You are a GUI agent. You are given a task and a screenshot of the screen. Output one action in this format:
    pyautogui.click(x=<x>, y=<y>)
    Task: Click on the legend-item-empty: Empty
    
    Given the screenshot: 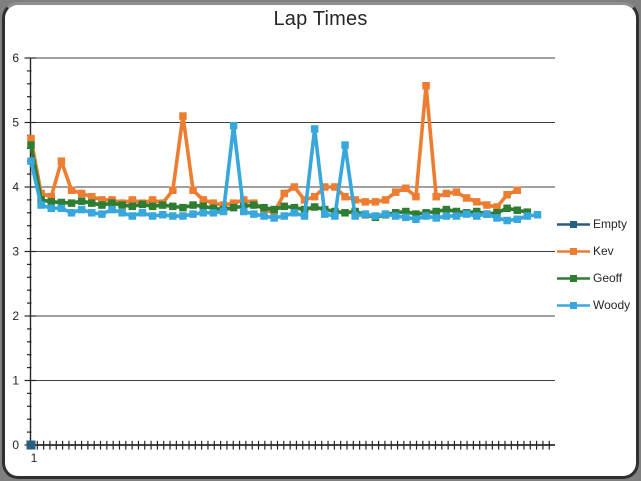 What is the action you would take?
    pyautogui.click(x=593, y=224)
    